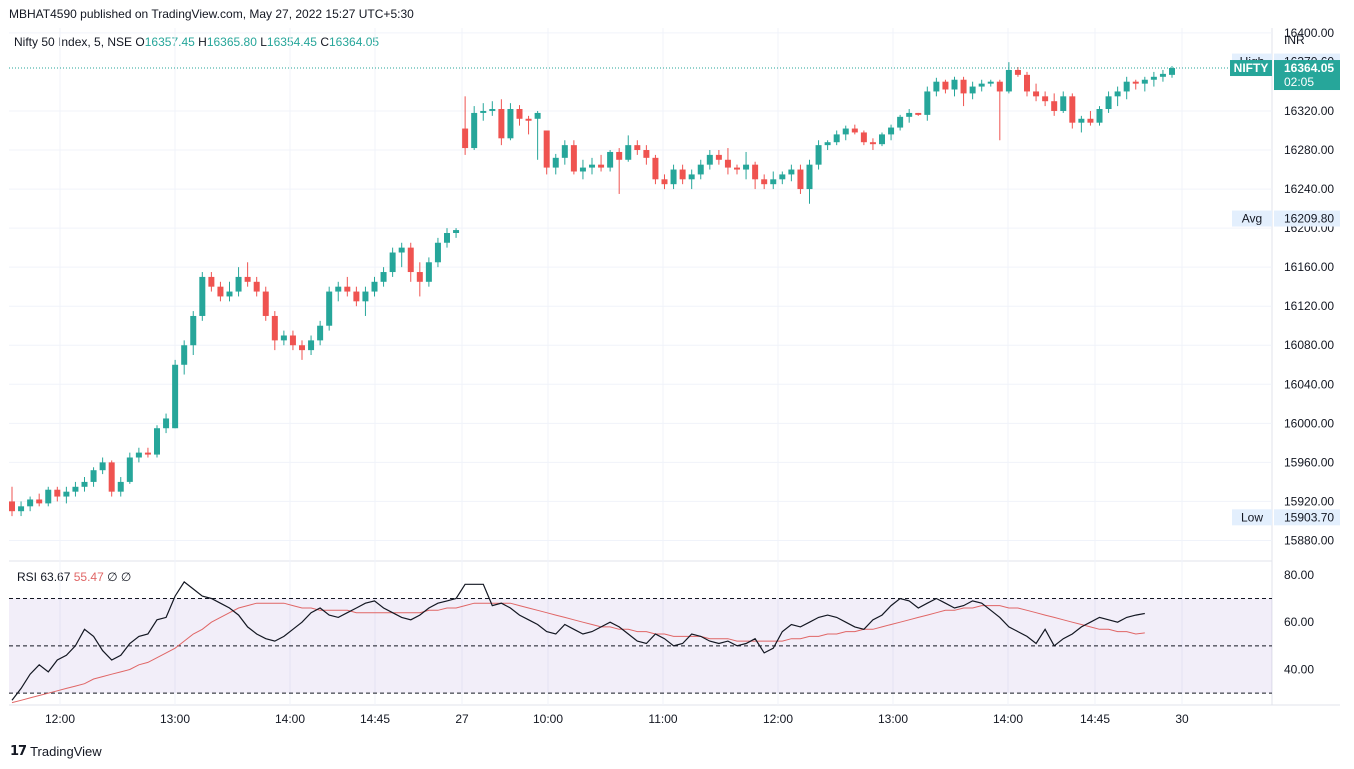 This screenshot has width=1354, height=769. What do you see at coordinates (27, 577) in the screenshot?
I see `rsi-label: RSI` at bounding box center [27, 577].